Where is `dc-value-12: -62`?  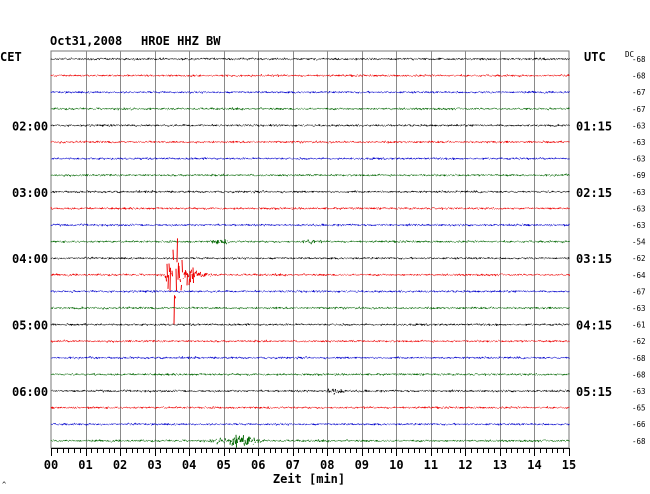 dc-value-12: -62 is located at coordinates (639, 258).